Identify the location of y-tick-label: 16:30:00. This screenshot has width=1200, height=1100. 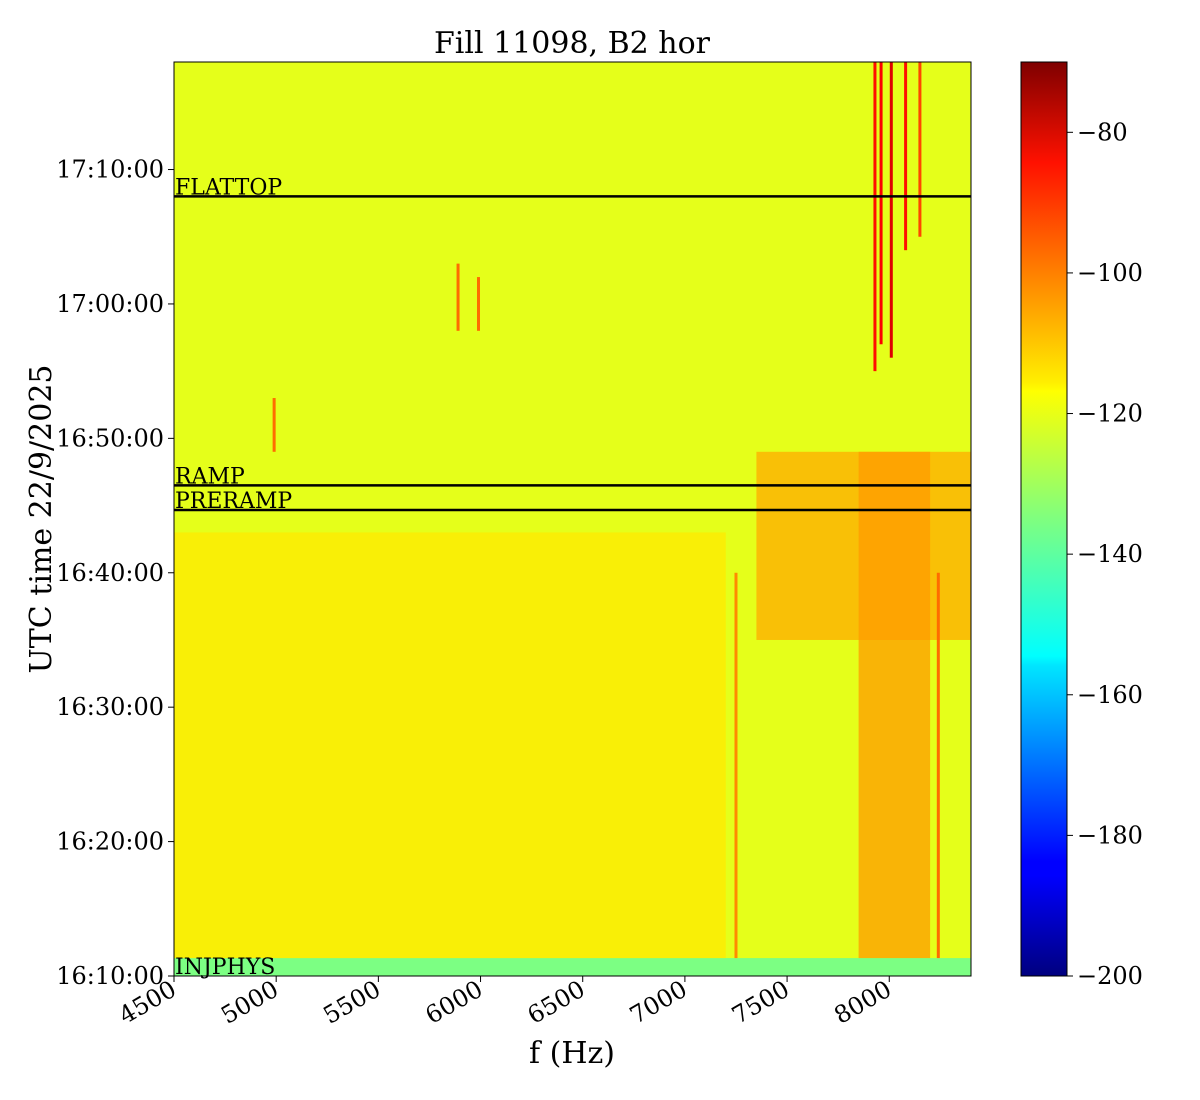
(110, 707).